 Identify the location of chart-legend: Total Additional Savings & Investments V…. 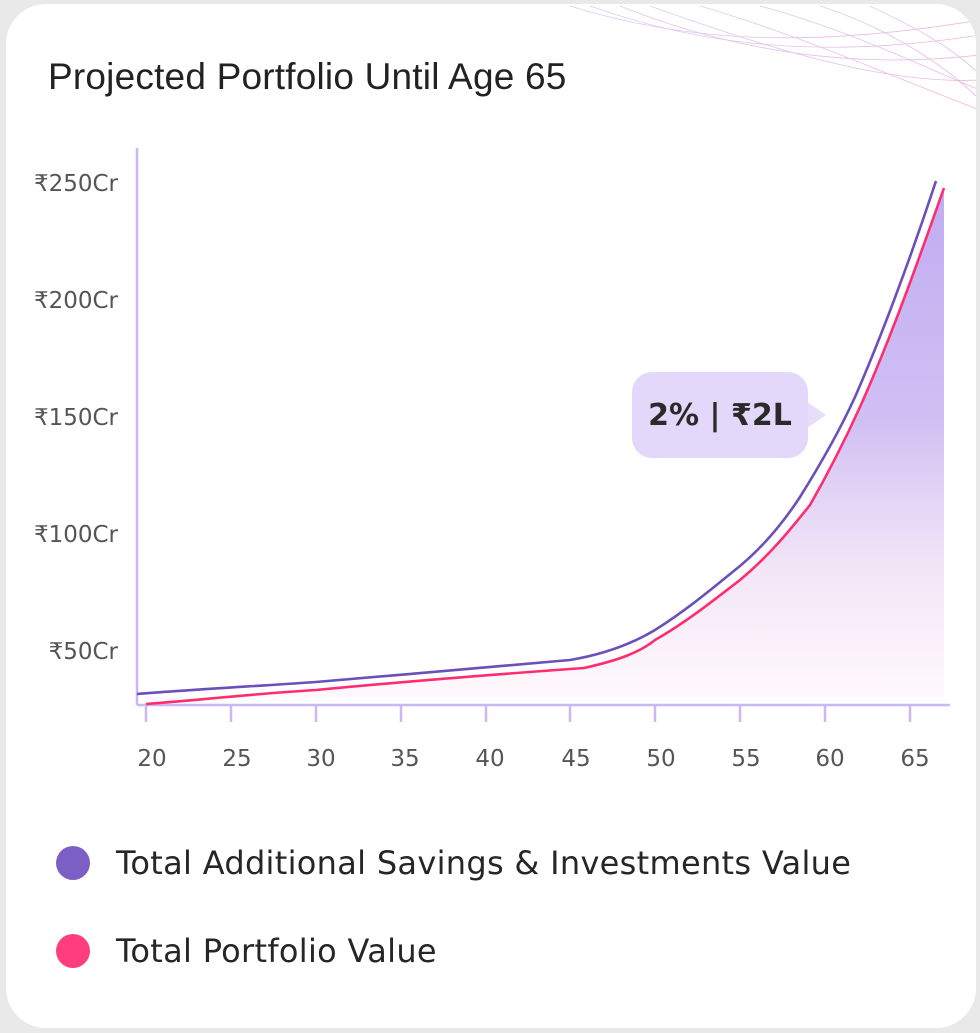
(453, 922).